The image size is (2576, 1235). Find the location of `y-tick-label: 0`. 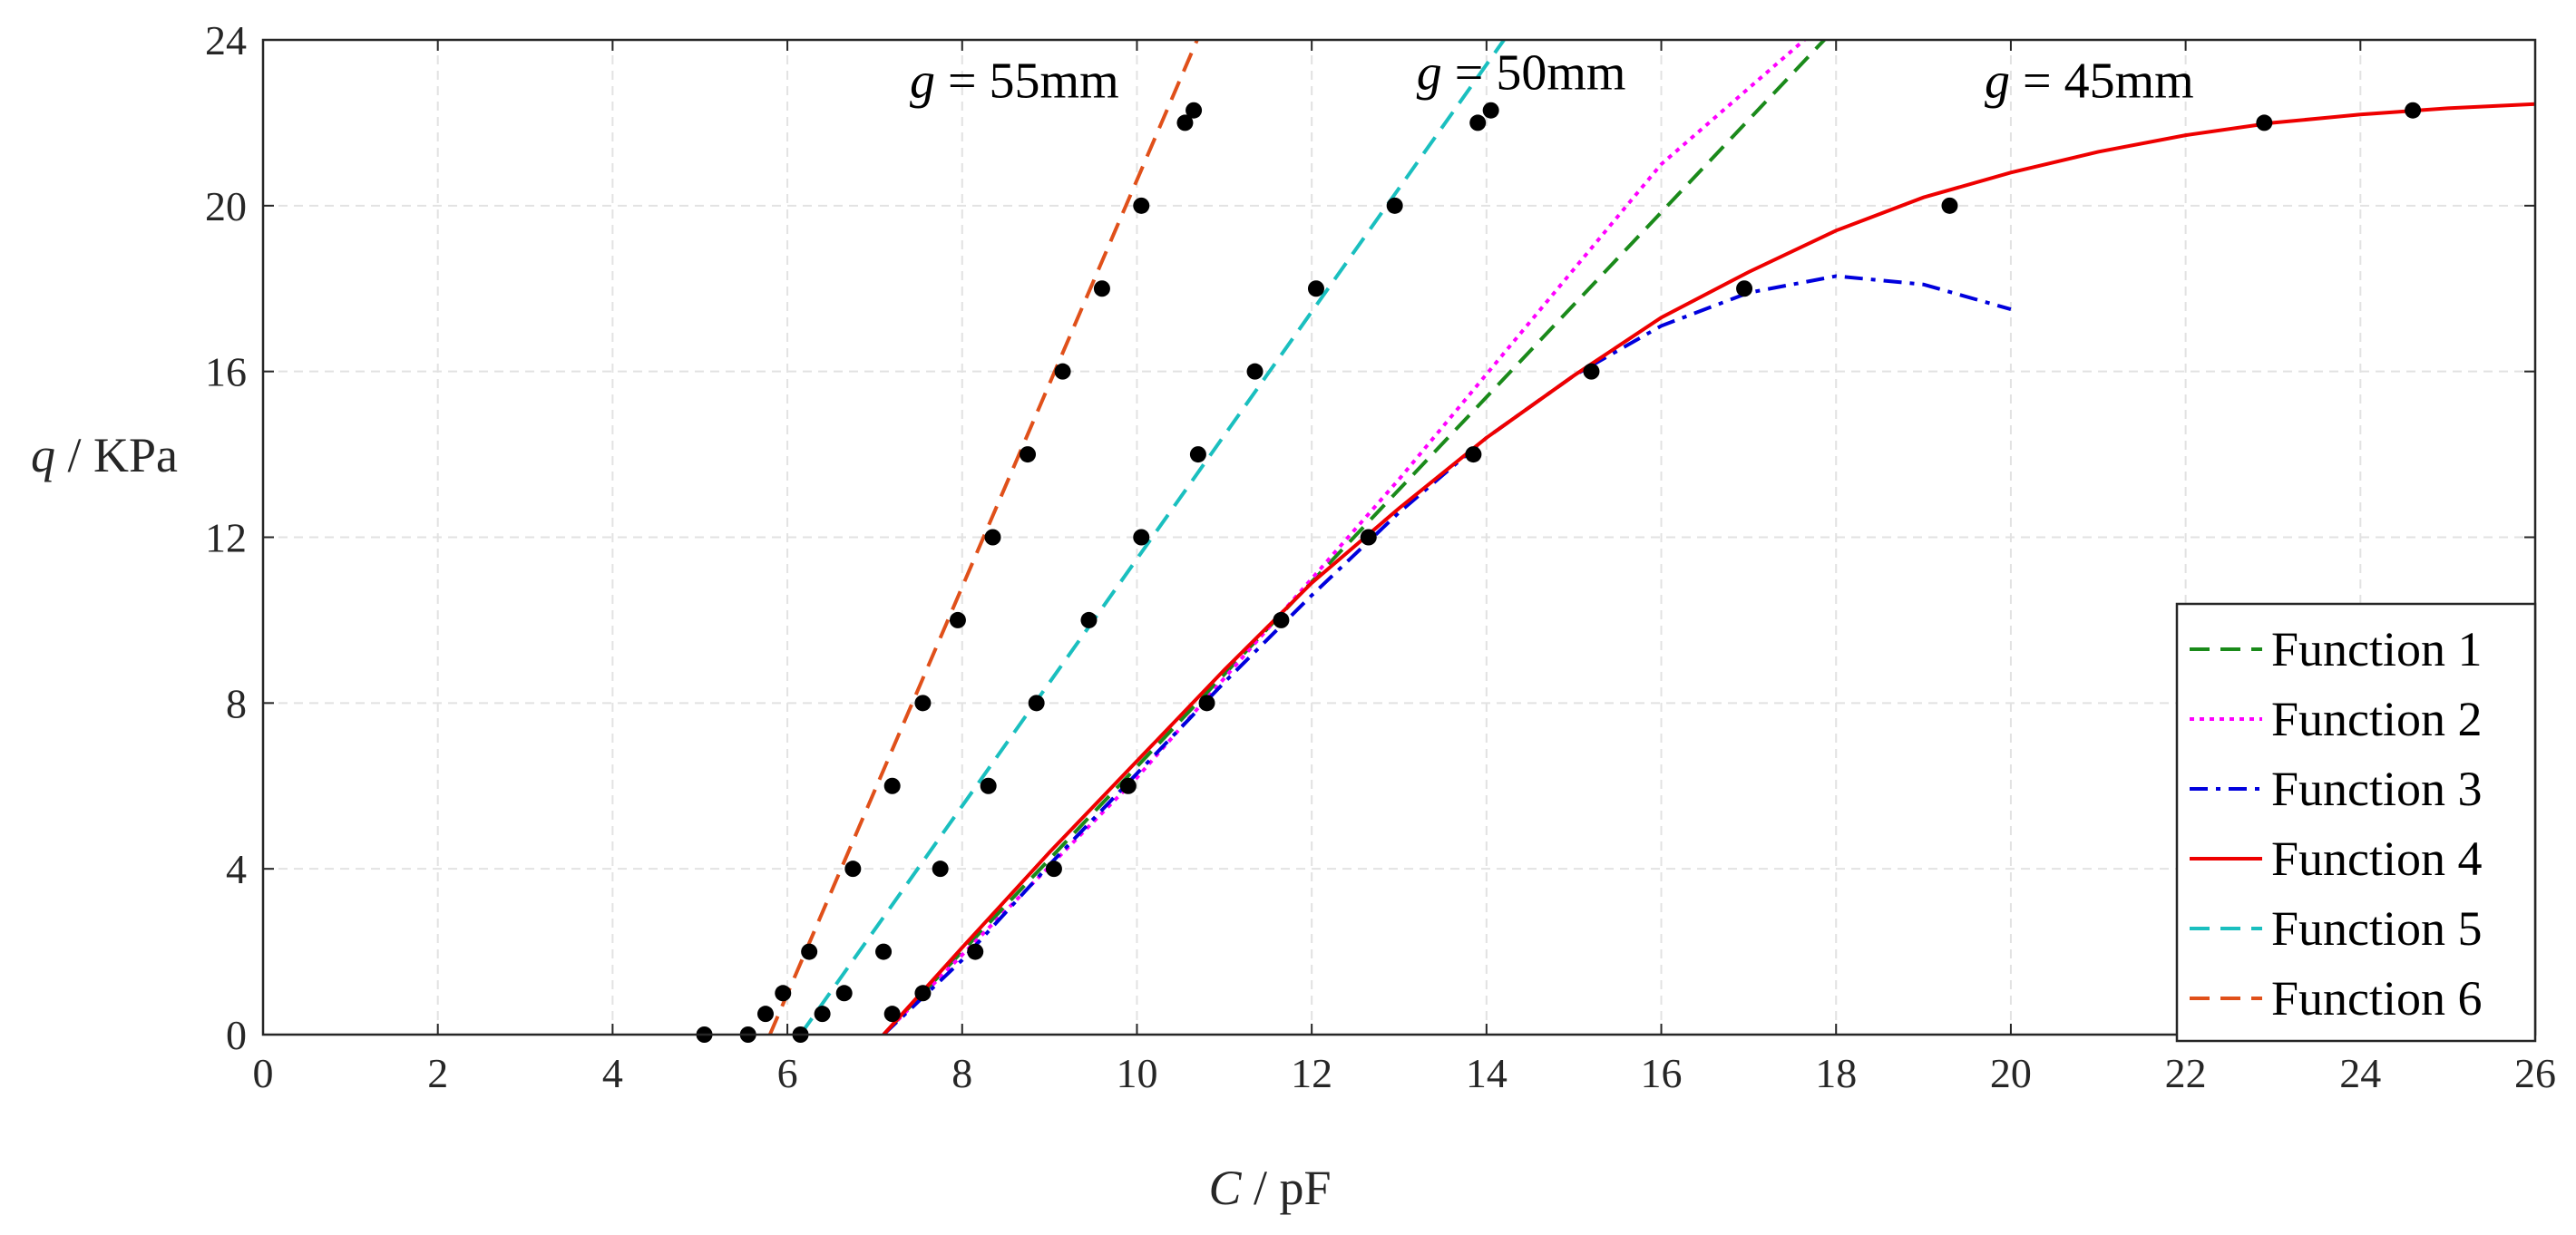

y-tick-label: 0 is located at coordinates (236, 1035).